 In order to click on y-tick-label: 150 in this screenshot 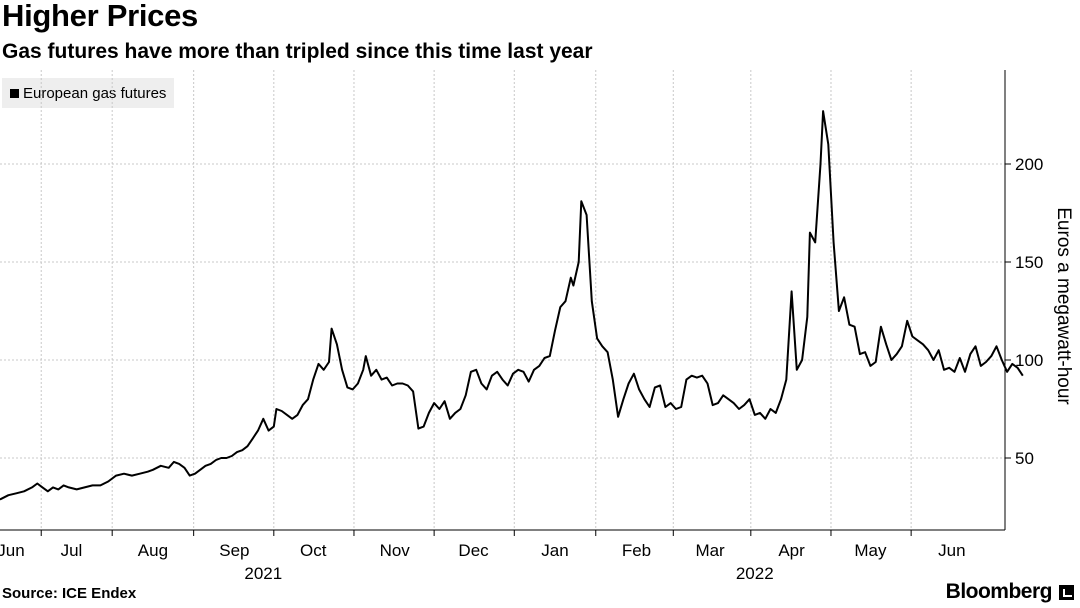, I will do `click(1029, 262)`.